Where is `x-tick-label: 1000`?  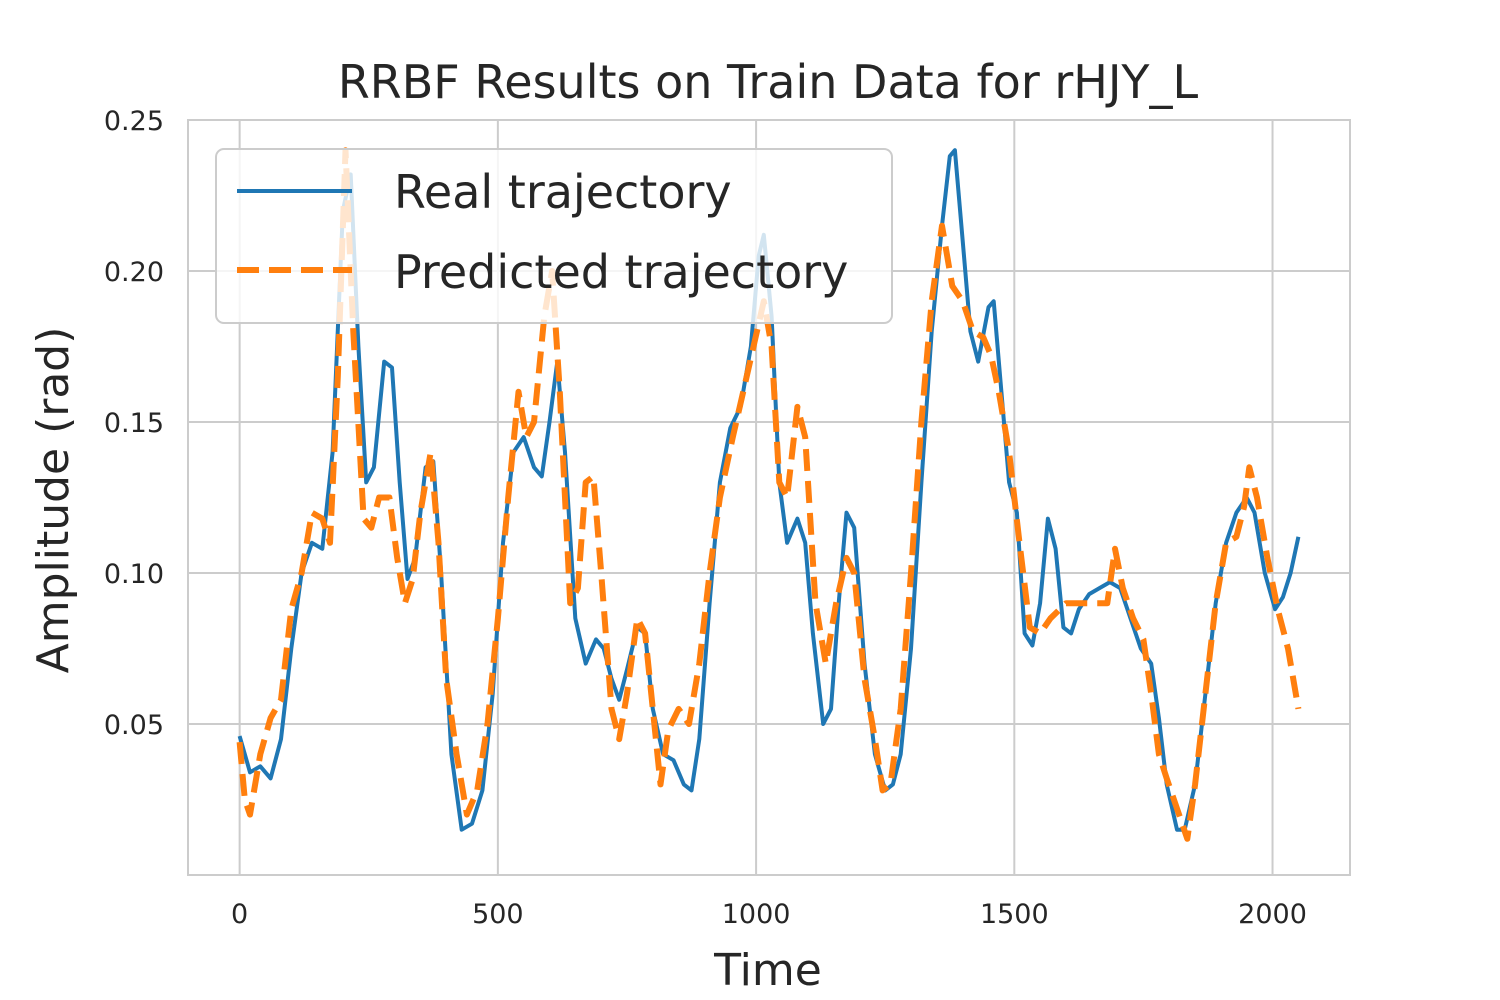
x-tick-label: 1000 is located at coordinates (756, 914).